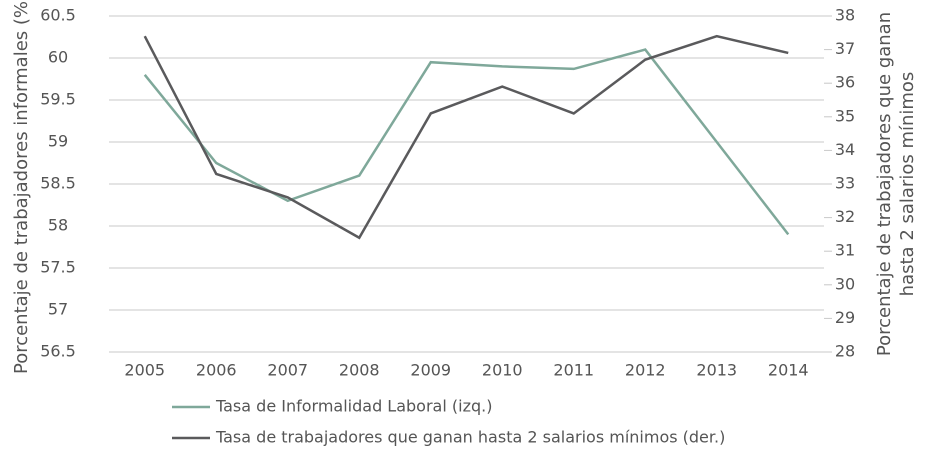 This screenshot has width=927, height=452. Describe the element at coordinates (845, 317) in the screenshot. I see `y2-tick-label: 29` at that location.